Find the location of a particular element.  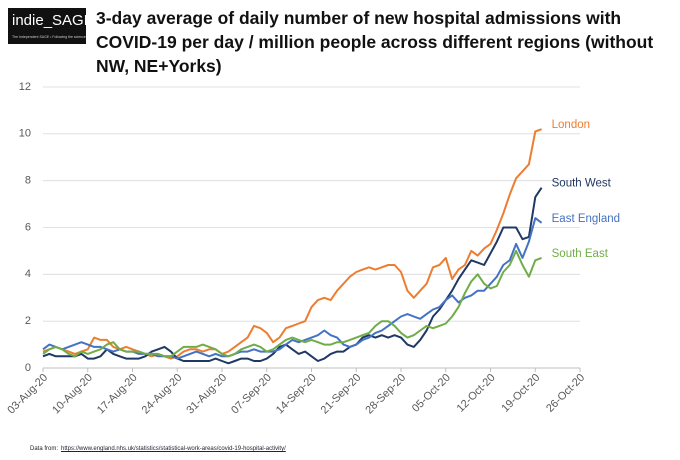

x-tick-label: 07-Sep-20 is located at coordinates (251, 394).